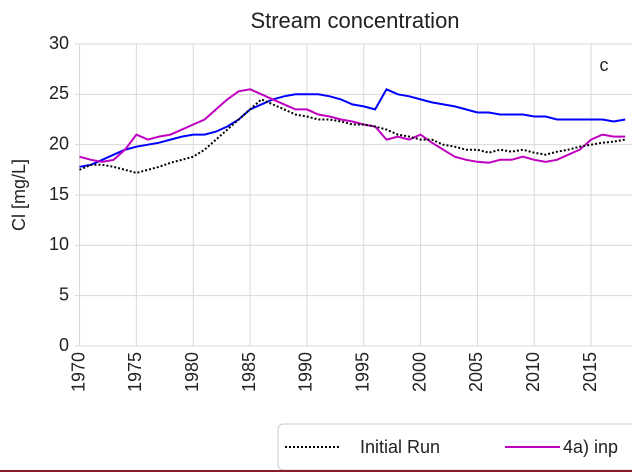  Describe the element at coordinates (419, 372) in the screenshot. I see `x-tick-label: 2000` at that location.